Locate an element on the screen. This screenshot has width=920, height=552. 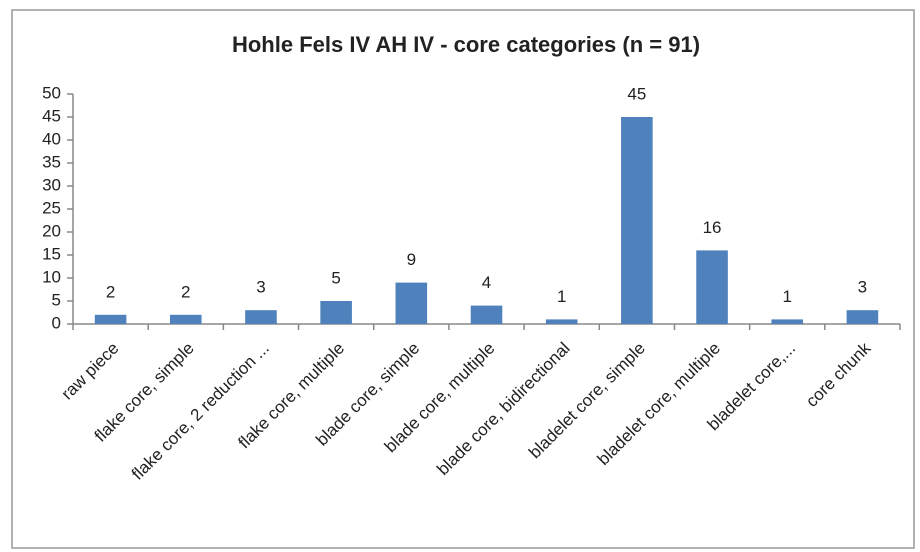
y-tick-label: 5 is located at coordinates (56, 299).